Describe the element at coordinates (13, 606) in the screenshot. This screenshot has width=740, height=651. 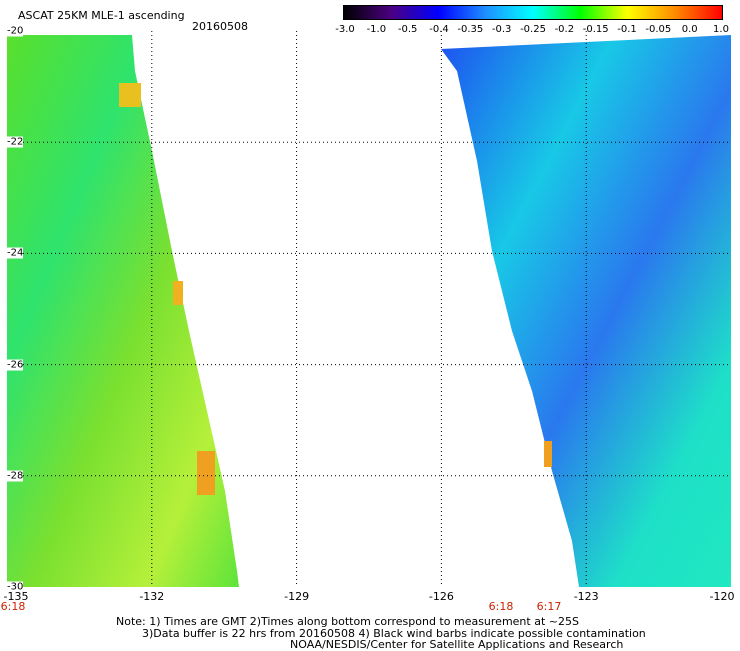
I see `time-label-1: 6:18` at that location.